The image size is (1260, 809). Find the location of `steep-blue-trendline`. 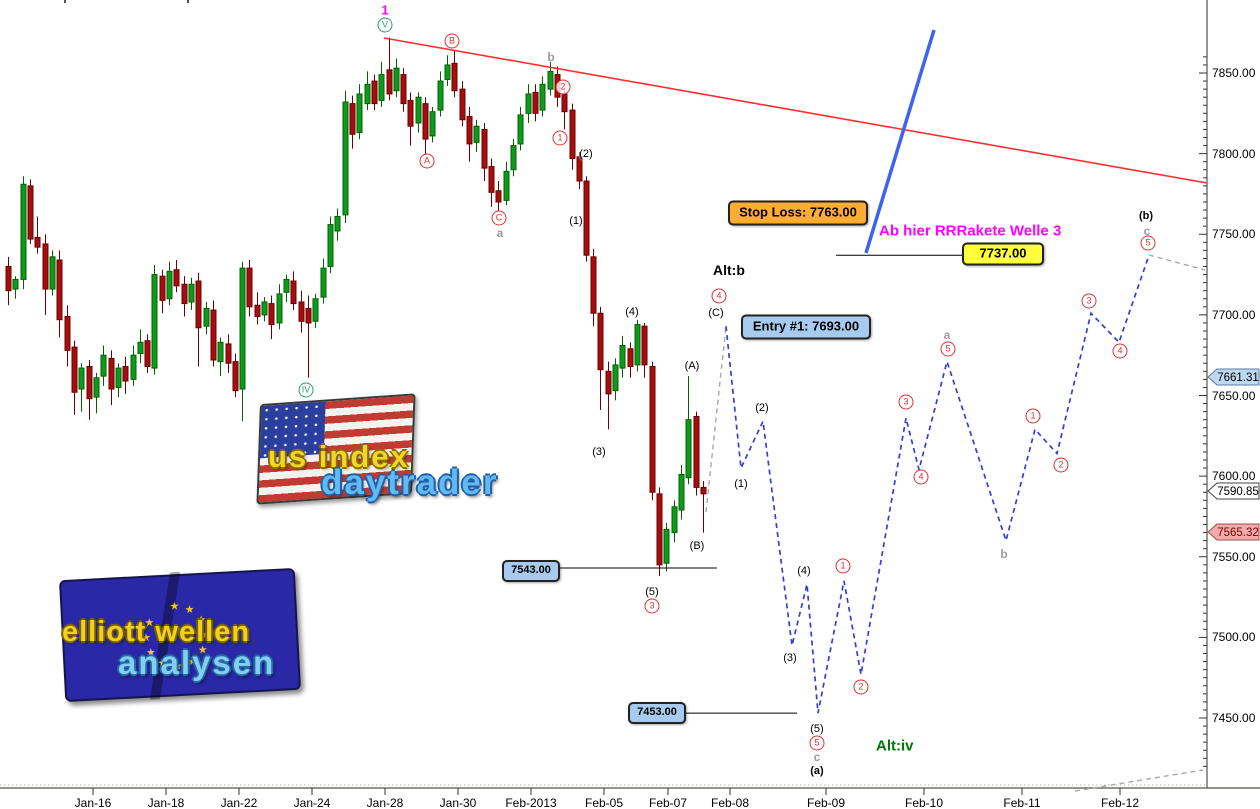

steep-blue-trendline is located at coordinates (900, 141).